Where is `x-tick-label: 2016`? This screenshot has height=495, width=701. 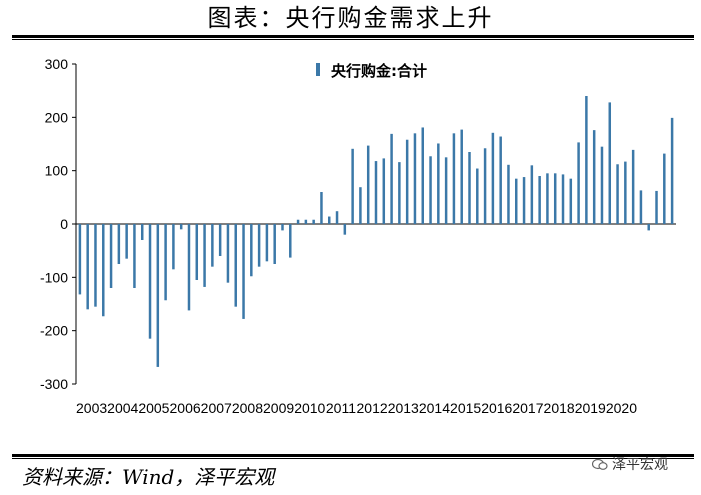
x-tick-label: 2016 is located at coordinates (496, 408).